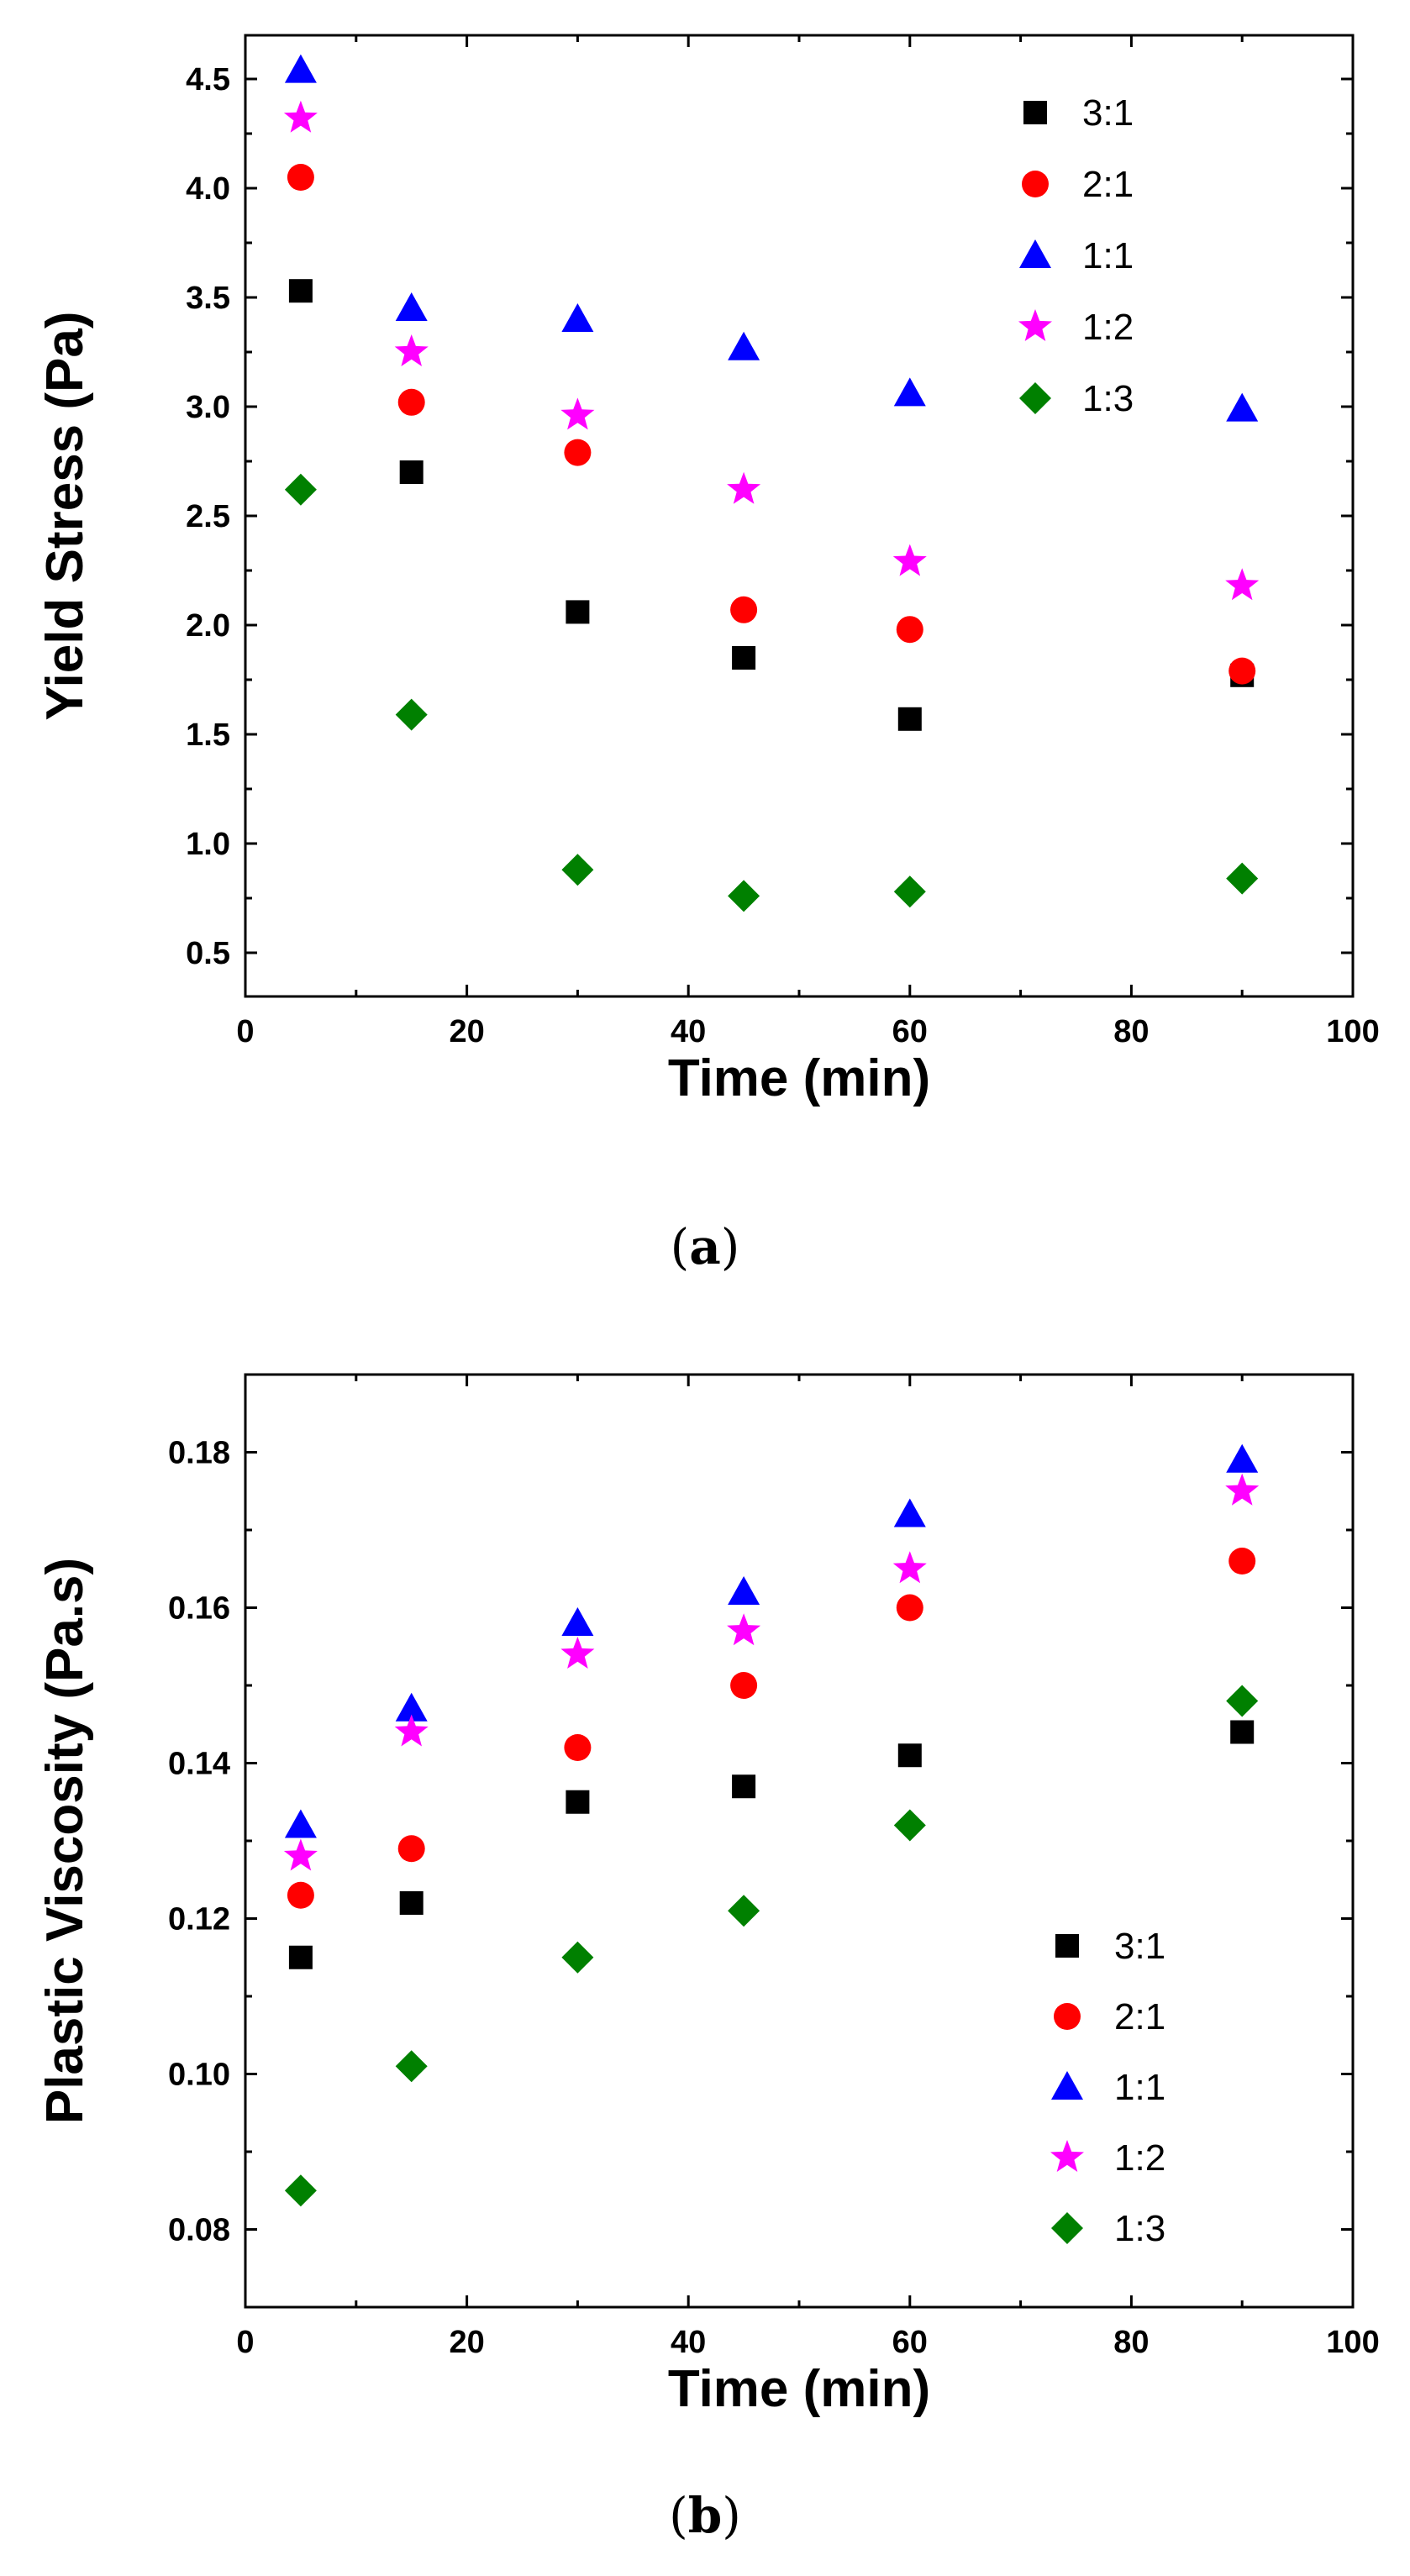 The image size is (1410, 2576). I want to click on chart-b-series-2:1, so click(771, 1729).